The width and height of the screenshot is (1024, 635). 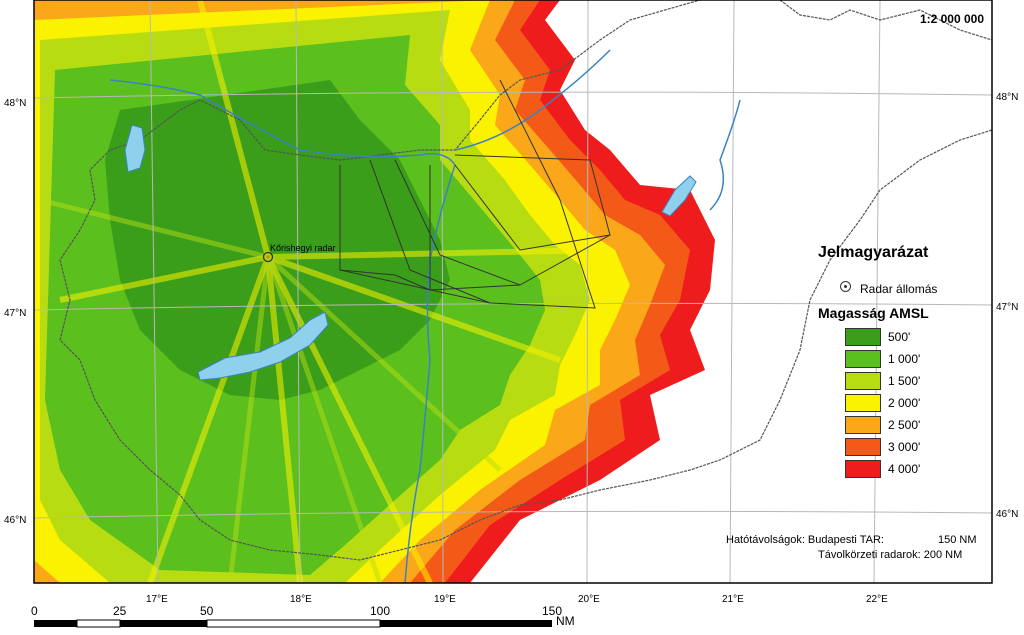 What do you see at coordinates (380, 611) in the screenshot?
I see `scale-tick-100: 100` at bounding box center [380, 611].